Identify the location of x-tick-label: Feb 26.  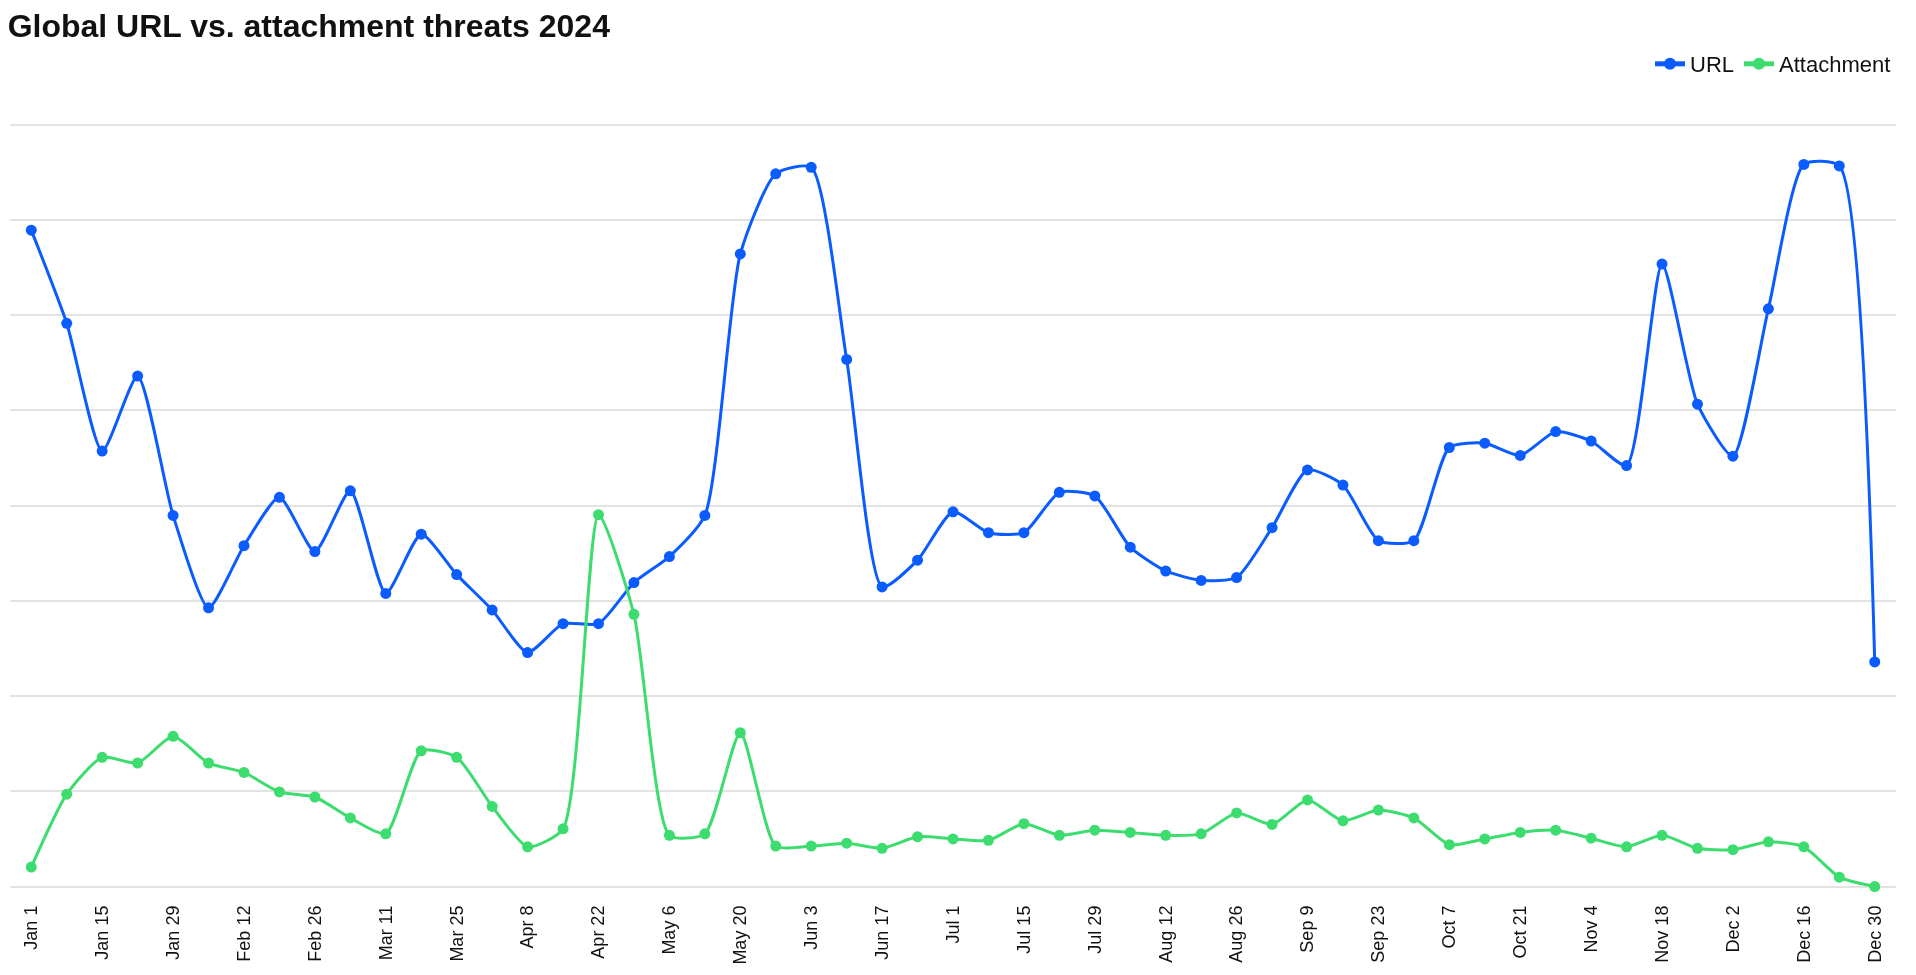
(314, 933).